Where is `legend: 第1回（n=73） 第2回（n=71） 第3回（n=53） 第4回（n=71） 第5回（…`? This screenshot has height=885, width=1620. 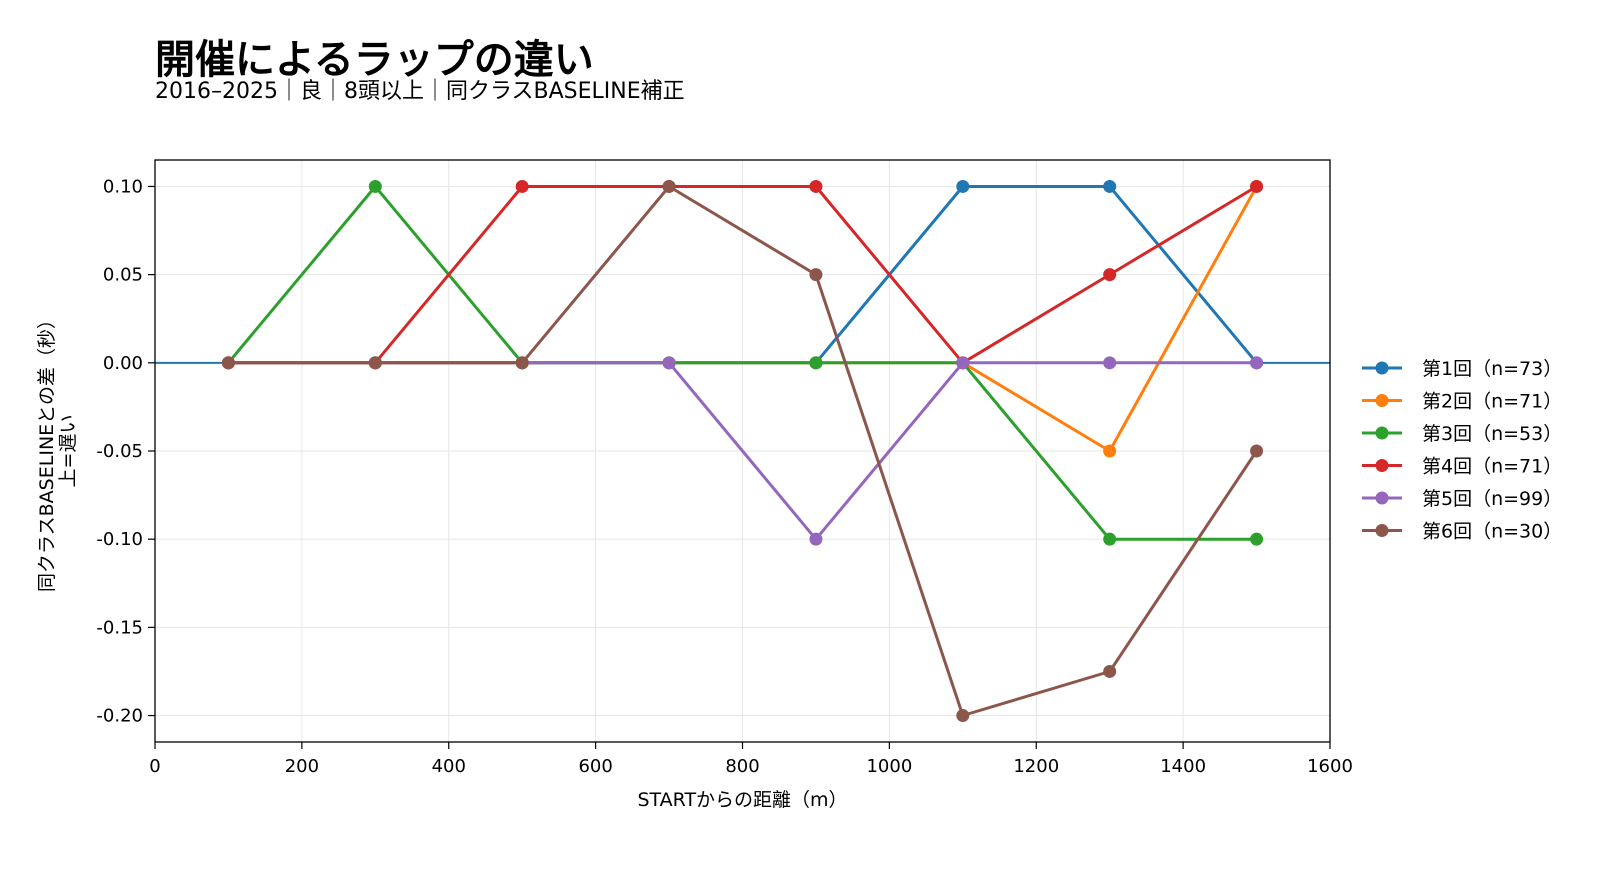 legend: 第1回（n=73） 第2回（n=71） 第3回（n=53） 第4回（n=71） 第5回（… is located at coordinates (1462, 450).